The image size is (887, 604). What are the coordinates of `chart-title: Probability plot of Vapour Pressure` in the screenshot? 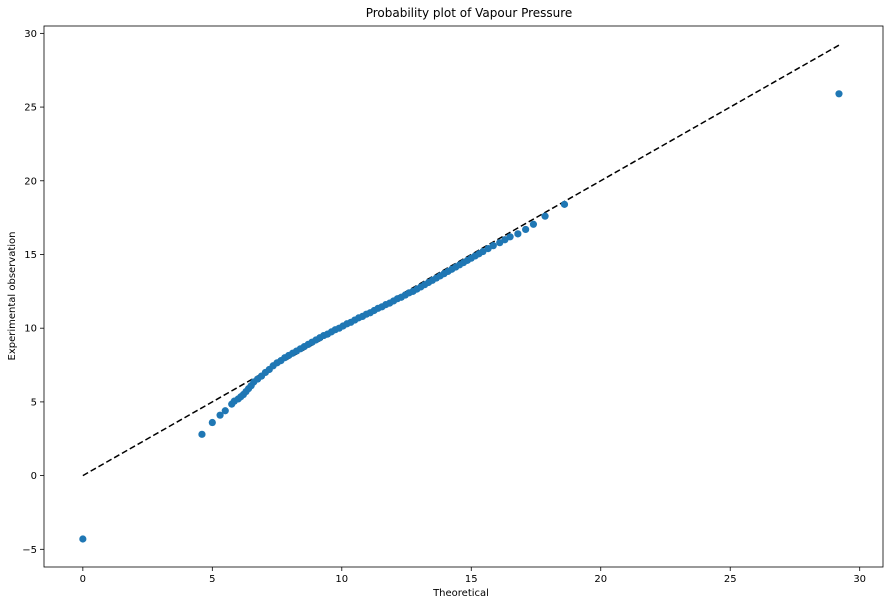 It's located at (469, 13).